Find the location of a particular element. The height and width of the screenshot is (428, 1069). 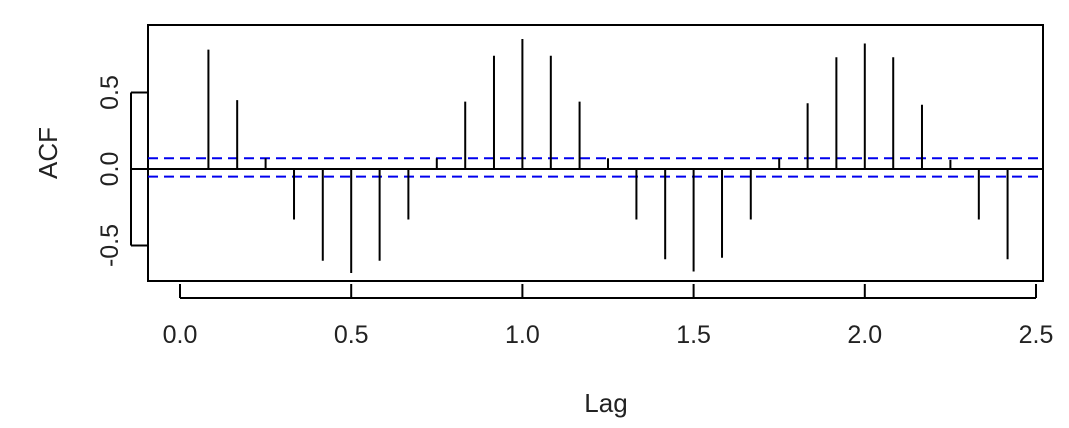

x-tick-label: 2.0 is located at coordinates (864, 335).